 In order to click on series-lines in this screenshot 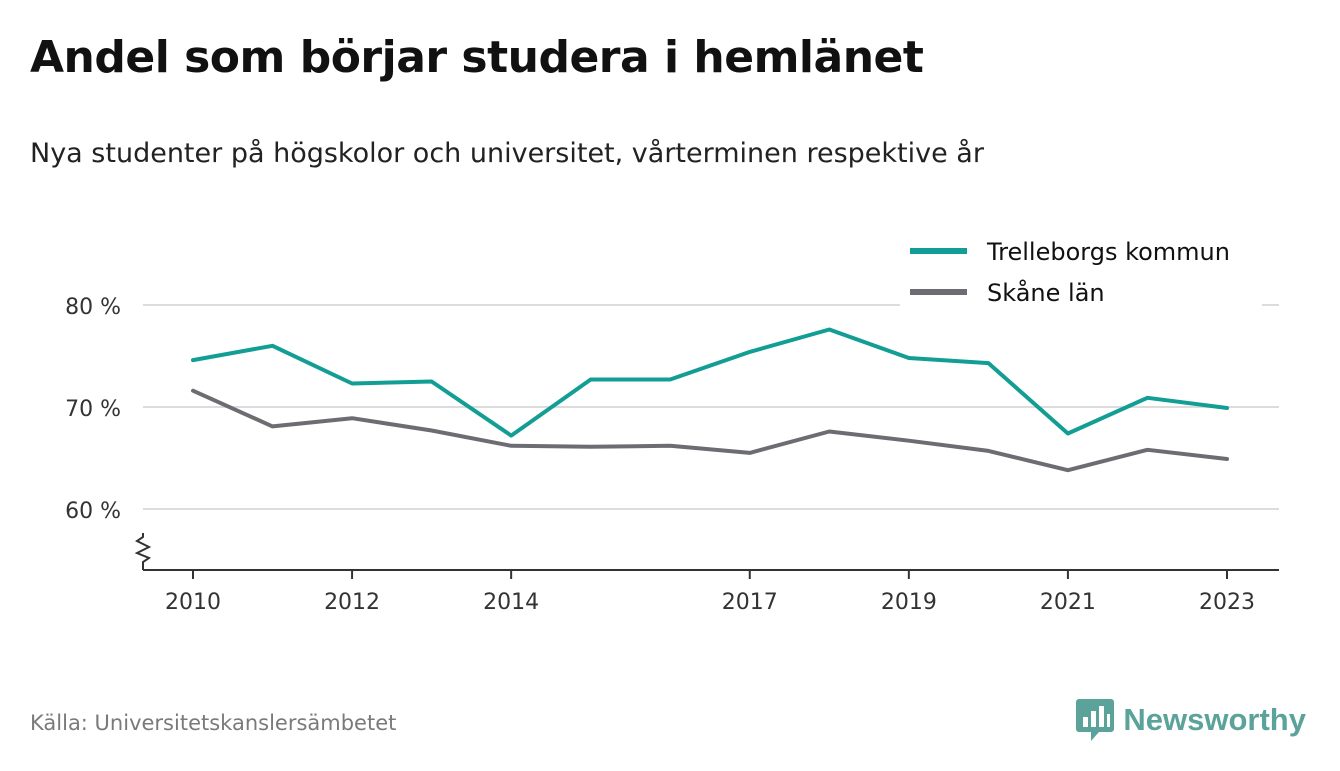, I will do `click(710, 400)`.